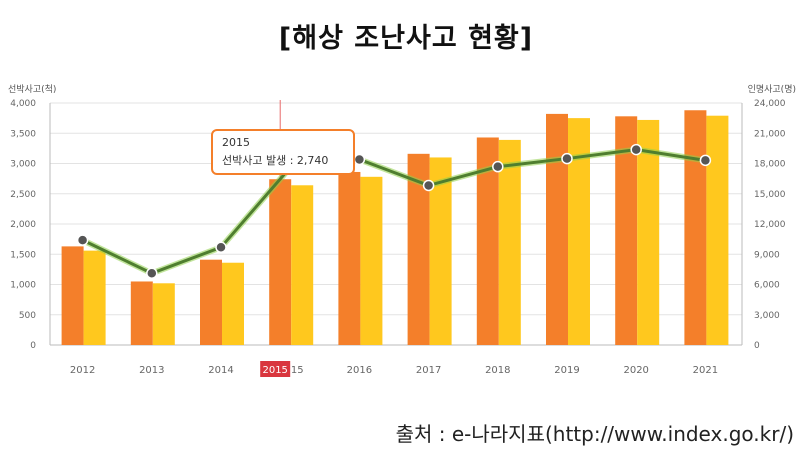 The height and width of the screenshot is (476, 812). What do you see at coordinates (23, 134) in the screenshot?
I see `left-tick-label: 3,500` at bounding box center [23, 134].